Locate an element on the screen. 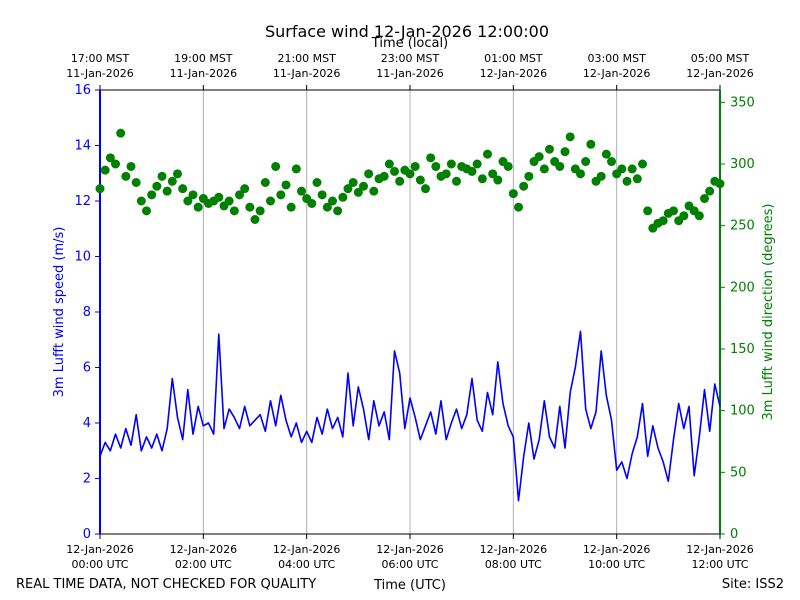 This screenshot has width=800, height=600. top-tick-time: 23:00 MST is located at coordinates (410, 58).